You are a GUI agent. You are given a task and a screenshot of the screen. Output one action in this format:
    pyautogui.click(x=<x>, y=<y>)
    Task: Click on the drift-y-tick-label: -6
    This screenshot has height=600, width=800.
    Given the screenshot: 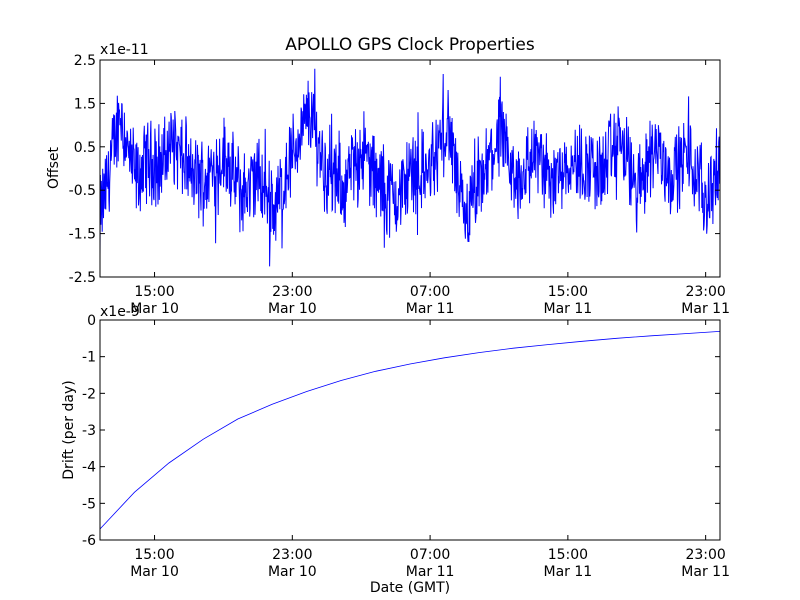 What is the action you would take?
    pyautogui.click(x=89, y=541)
    